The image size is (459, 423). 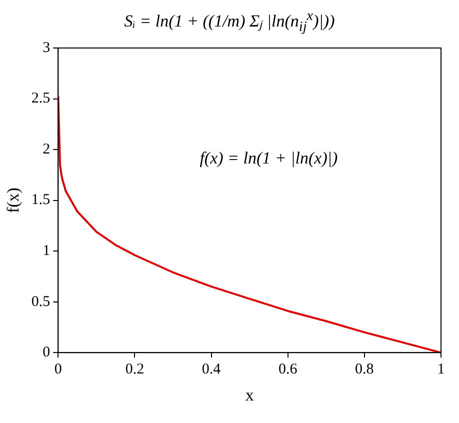 I want to click on y-tick-label: 1, so click(x=46, y=251).